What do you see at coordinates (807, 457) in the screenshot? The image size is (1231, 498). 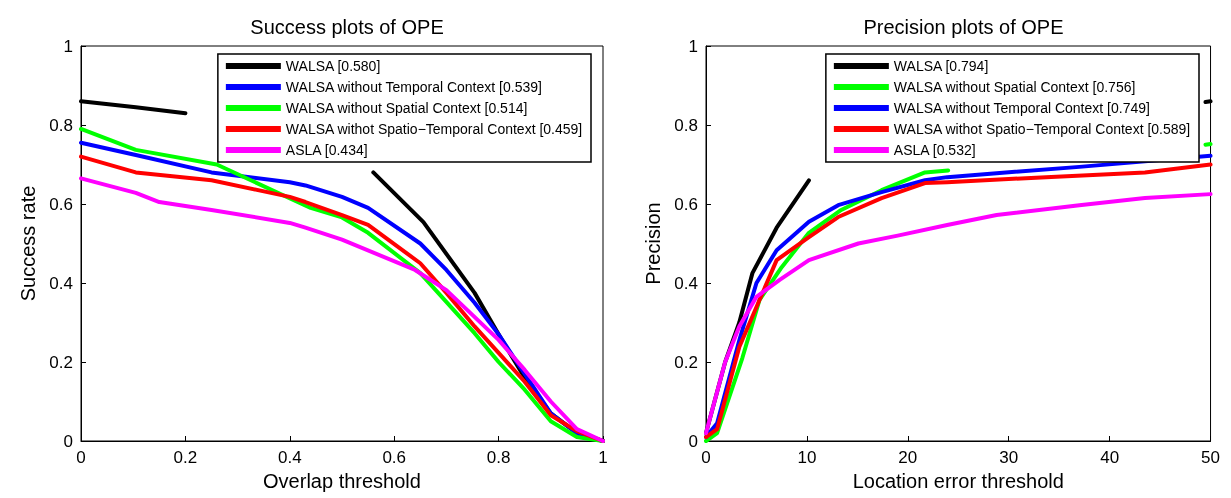 I see `x-tick-label: 10` at bounding box center [807, 457].